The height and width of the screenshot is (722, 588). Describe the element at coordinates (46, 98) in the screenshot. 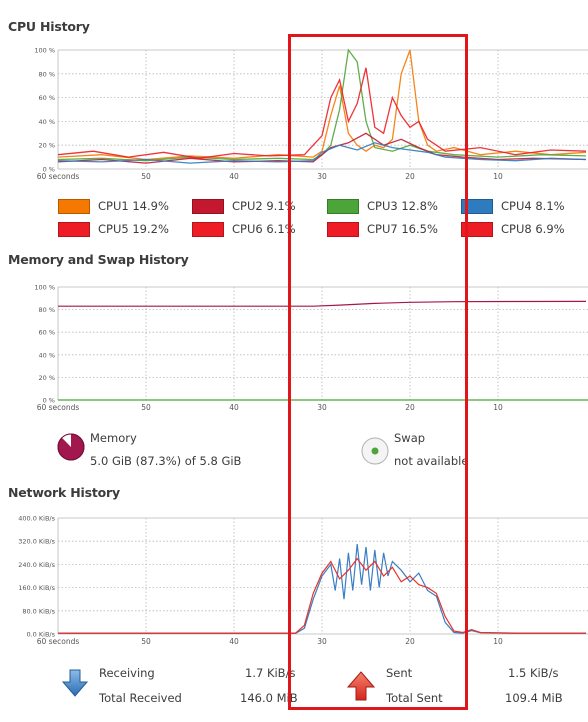

I see `cpu-y-tick-label: 60 %` at that location.